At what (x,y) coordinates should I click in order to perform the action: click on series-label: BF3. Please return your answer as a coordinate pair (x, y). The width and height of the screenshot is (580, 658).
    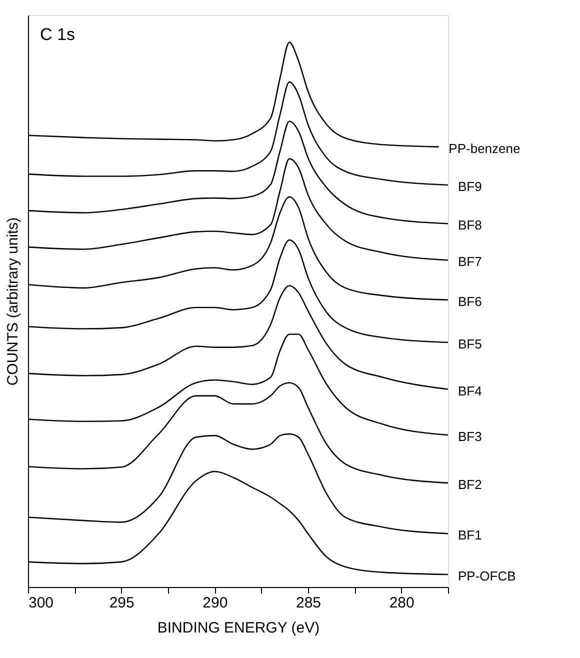
    Looking at the image, I should click on (470, 436).